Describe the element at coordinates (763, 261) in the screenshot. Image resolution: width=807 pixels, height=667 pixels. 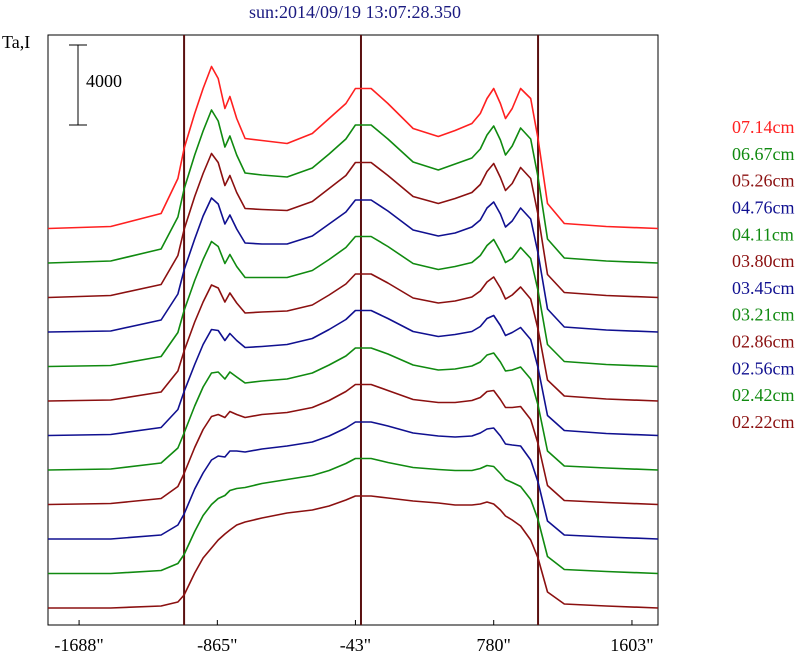
I see `legend-label: 03.80cm` at that location.